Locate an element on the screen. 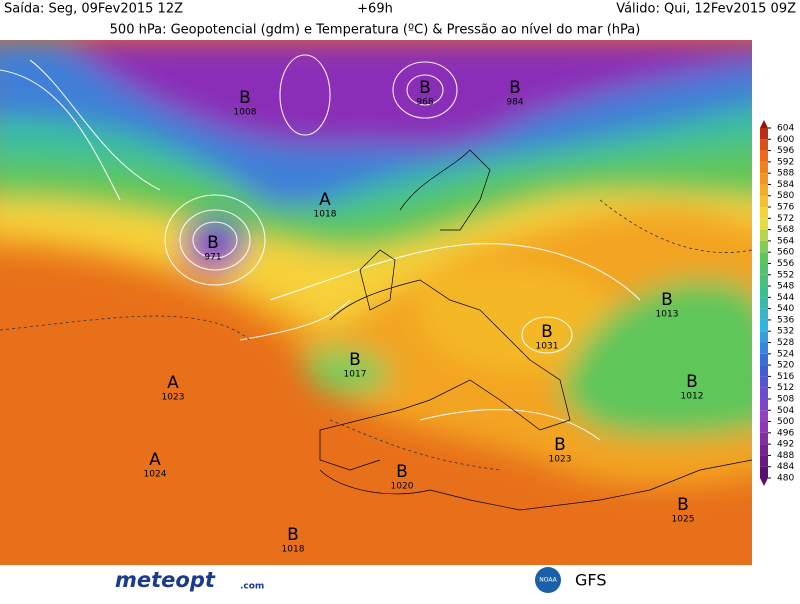 This screenshot has height=604, width=800. colorbar-label: 592 is located at coordinates (785, 162).